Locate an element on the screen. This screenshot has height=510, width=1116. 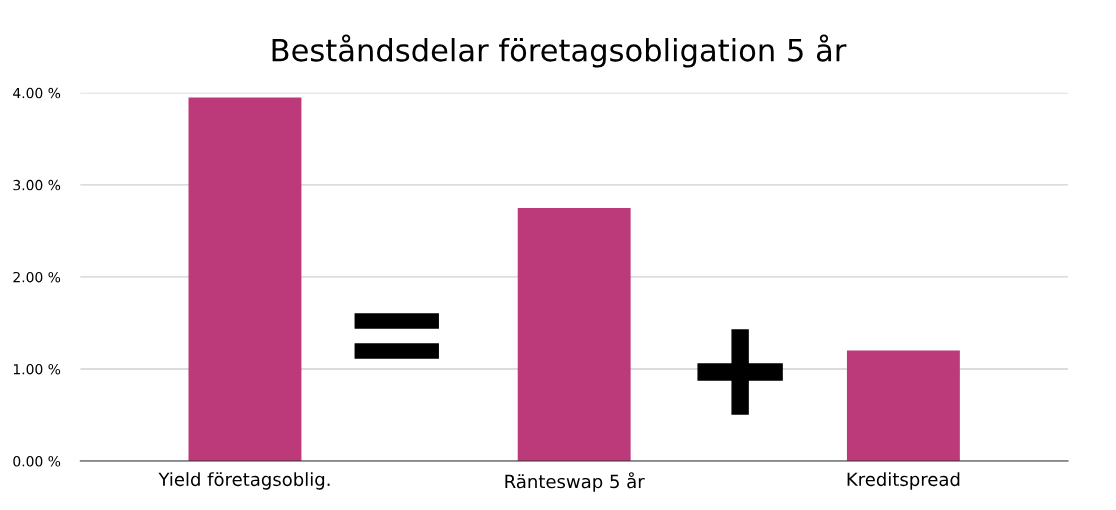
y-tick-label: 2.00 % is located at coordinates (37, 277).